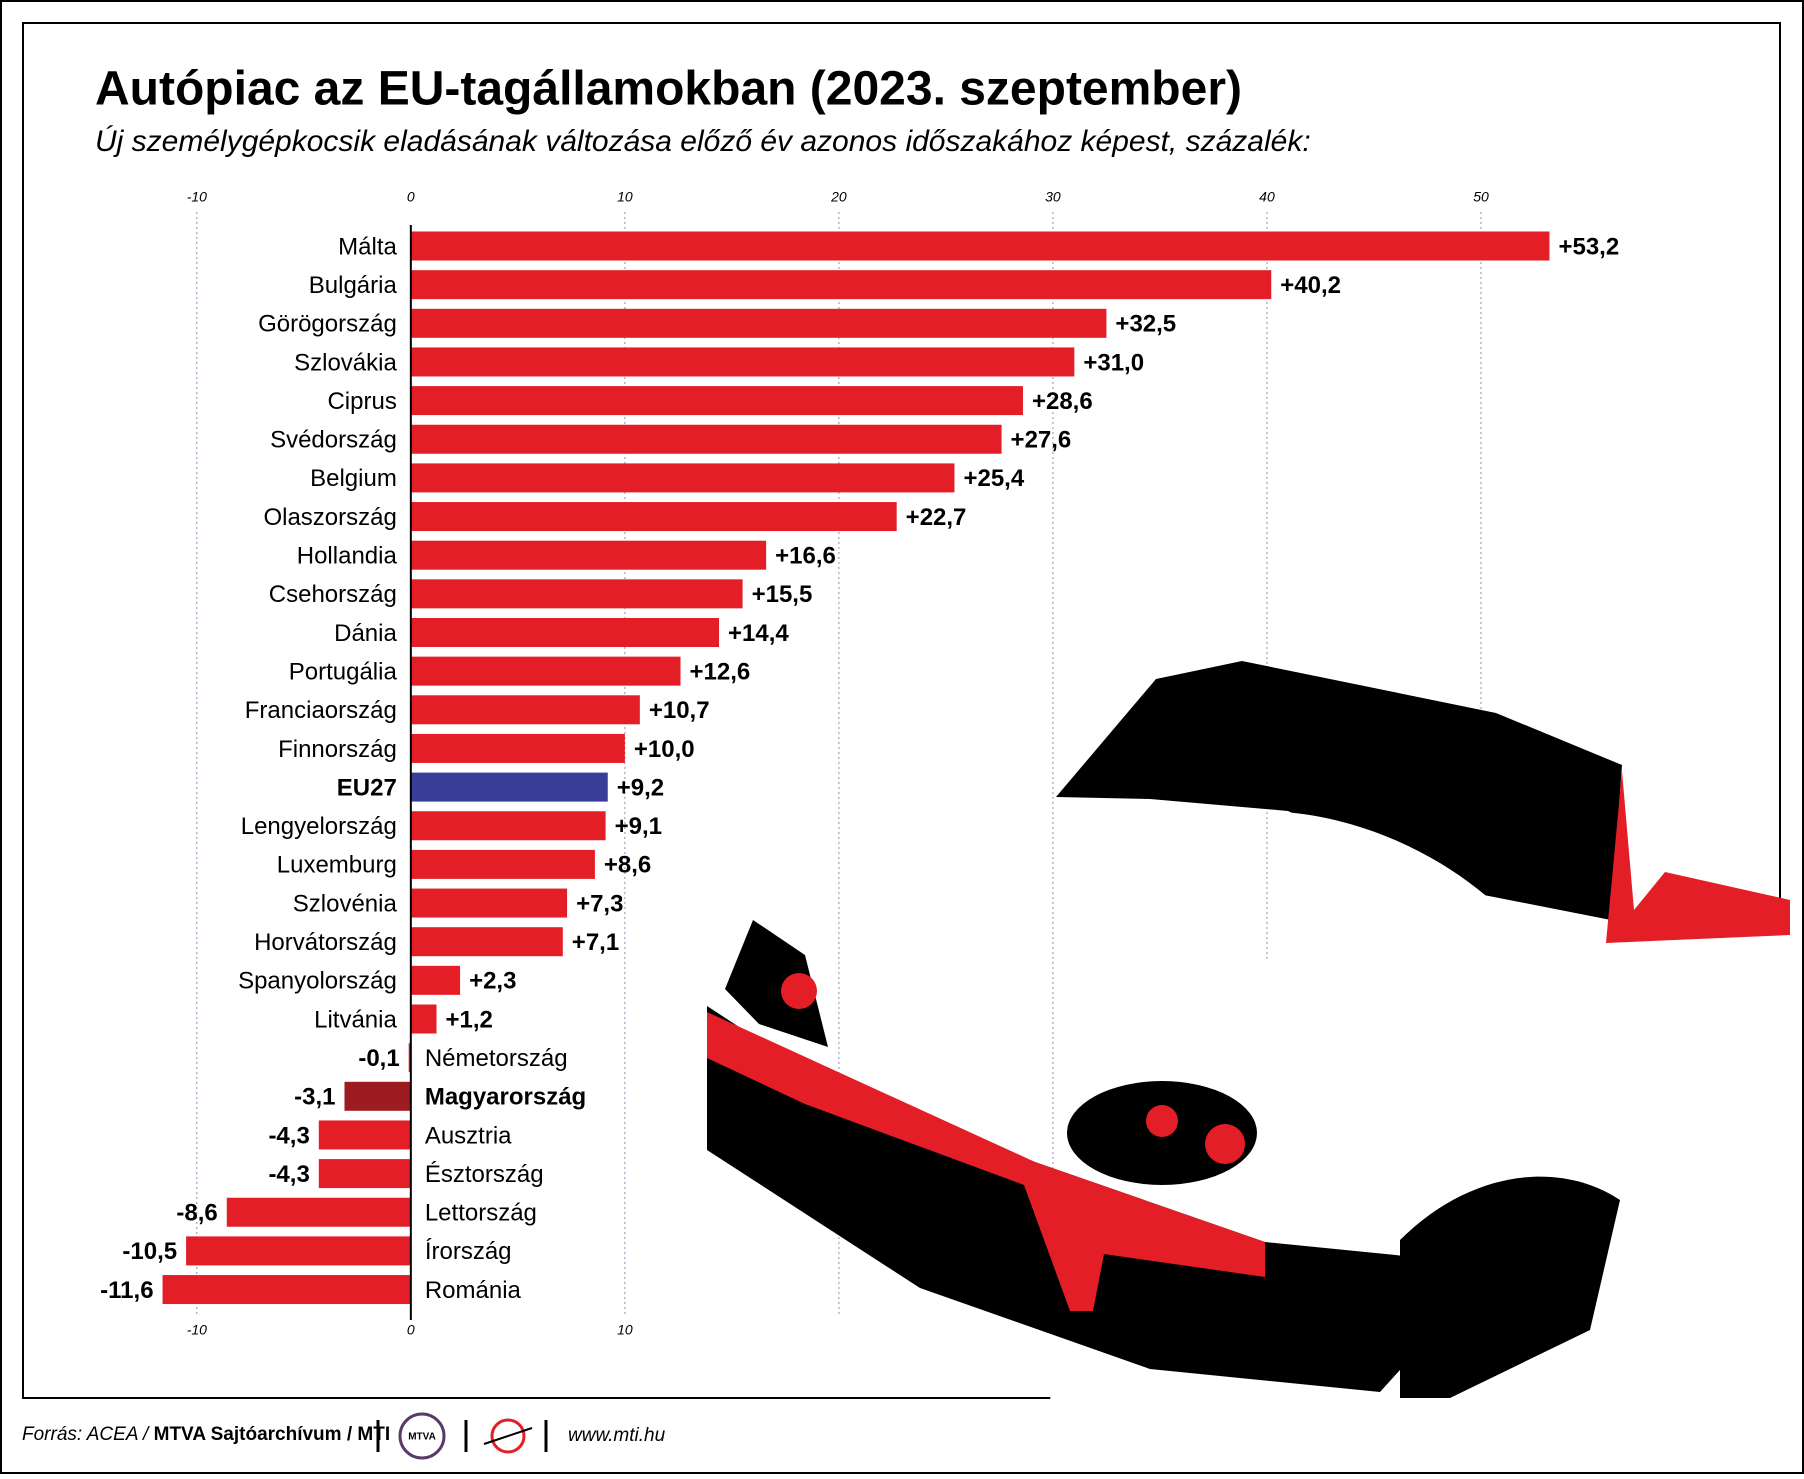 The height and width of the screenshot is (1479, 1804). What do you see at coordinates (1510, 1287) in the screenshot?
I see `car-wheel-arch` at bounding box center [1510, 1287].